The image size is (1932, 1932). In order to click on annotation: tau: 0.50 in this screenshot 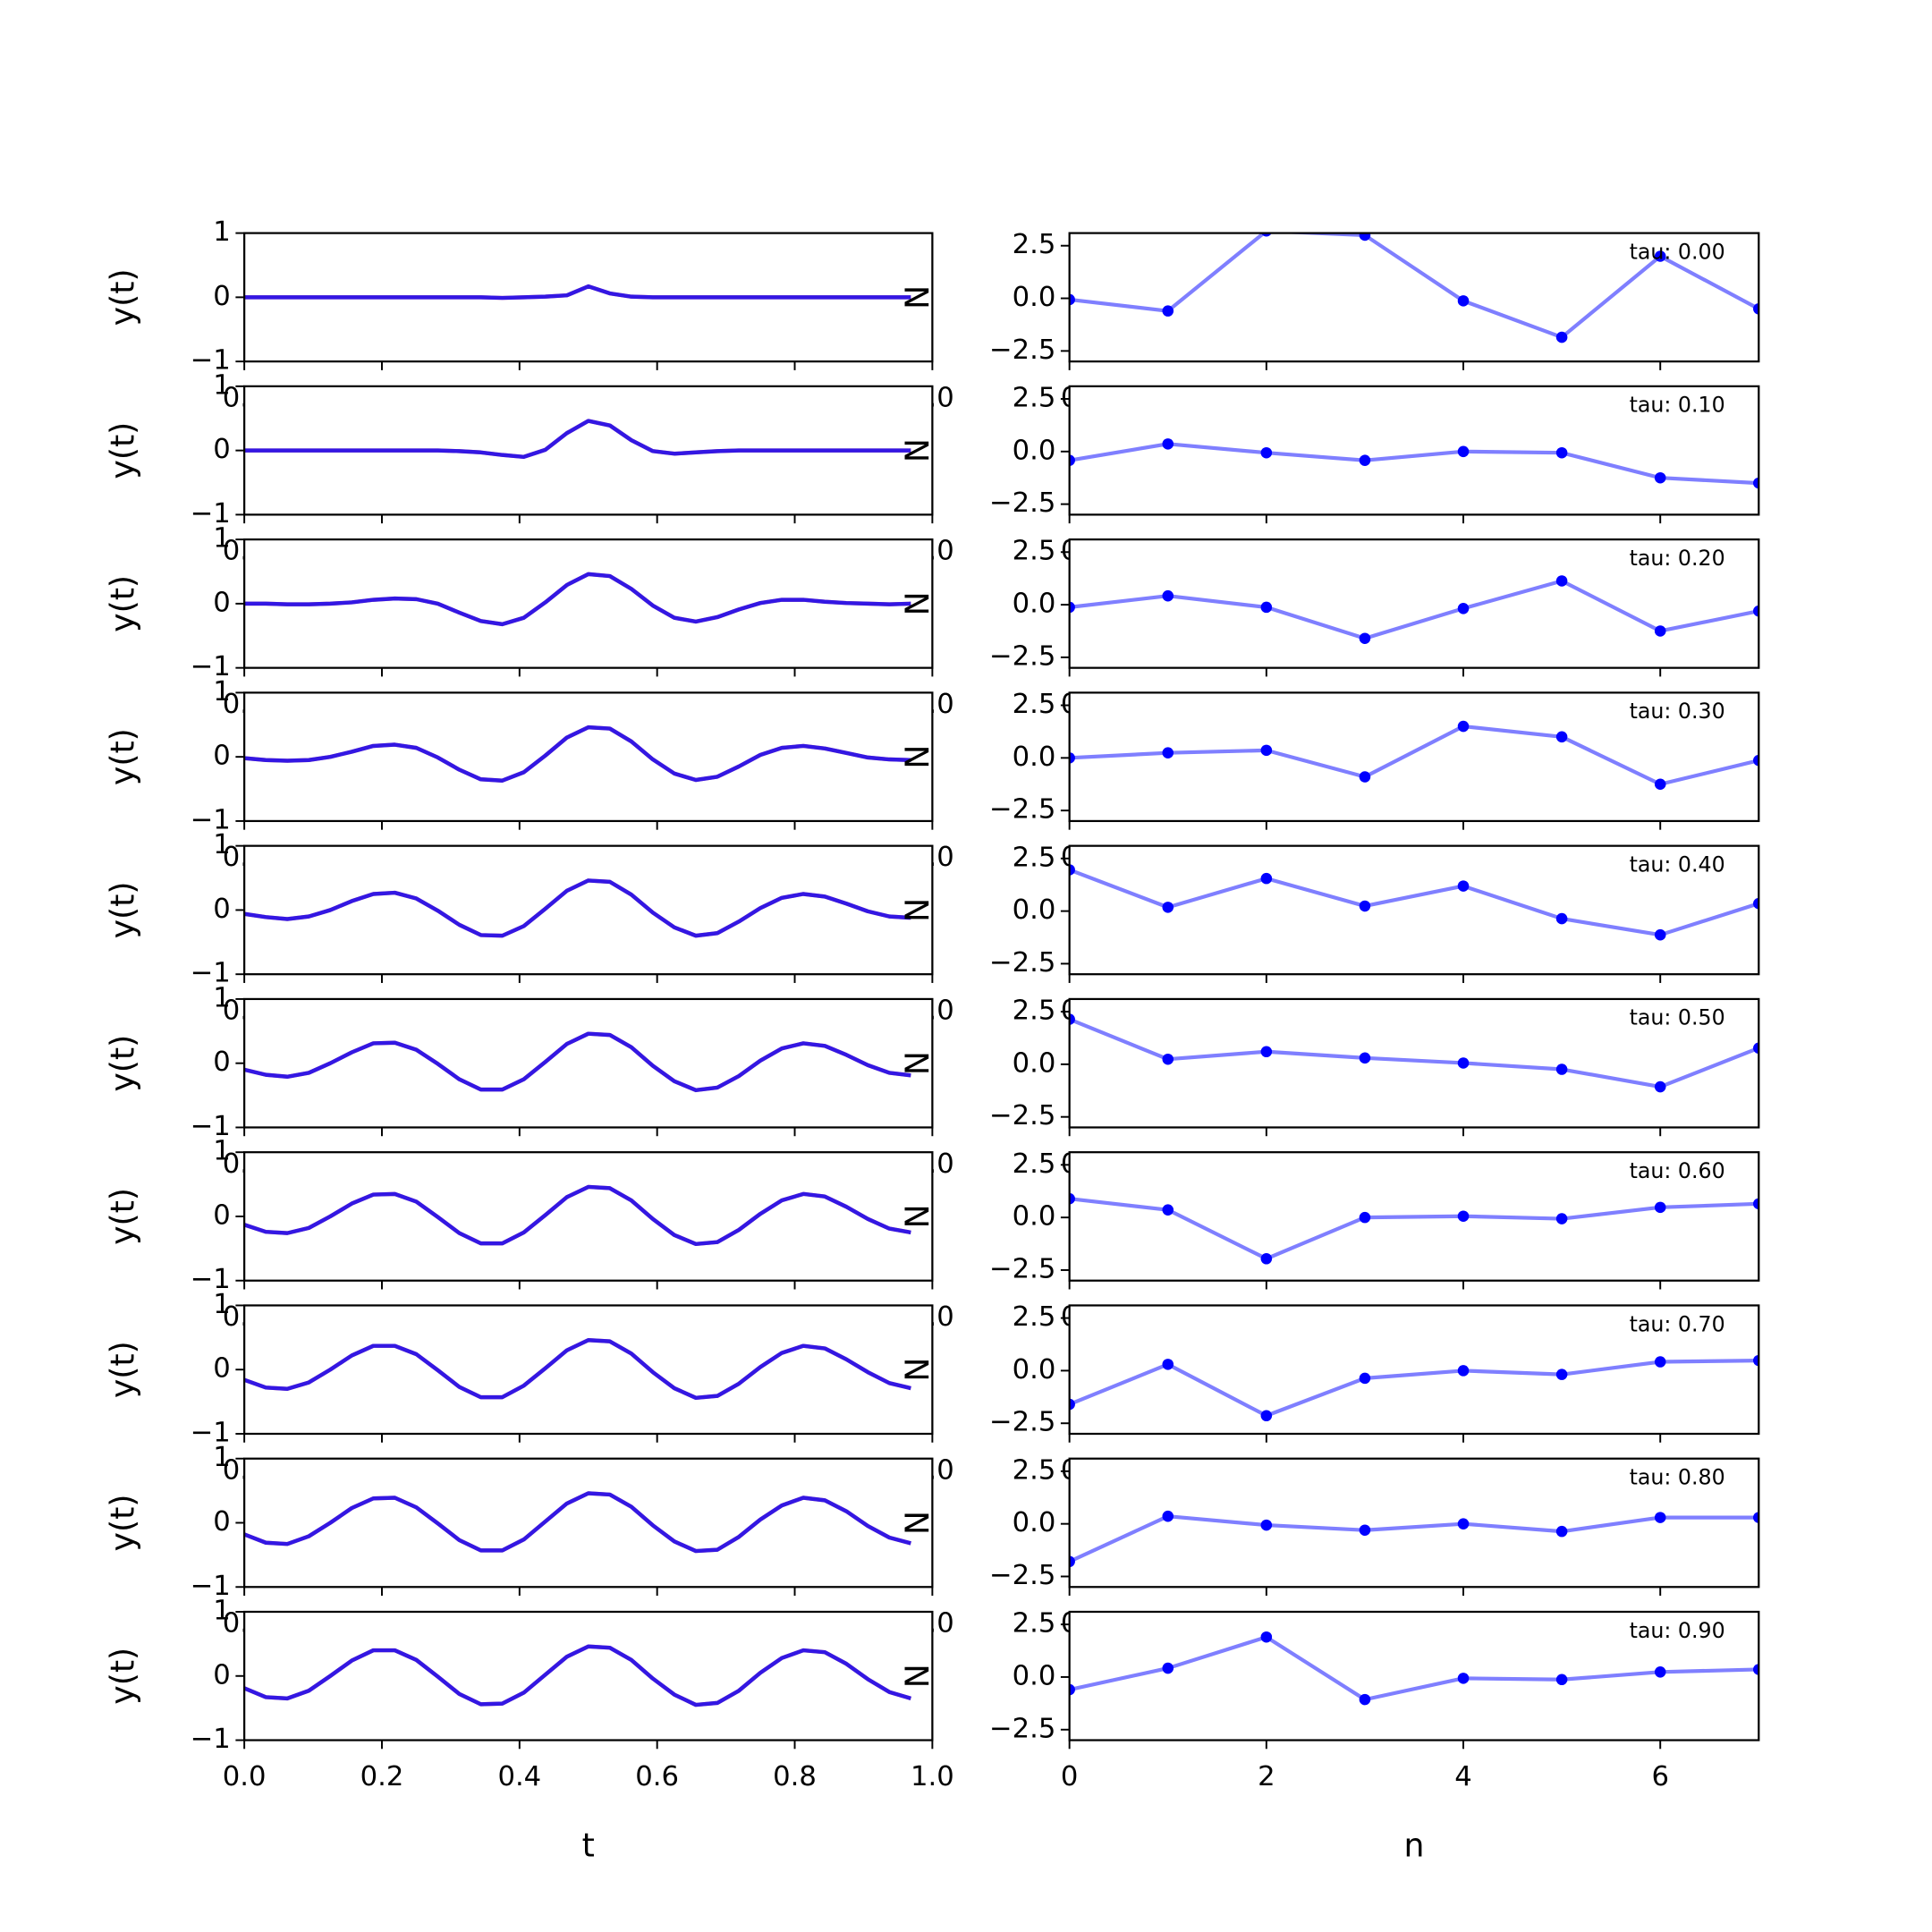, I will do `click(1677, 1017)`.